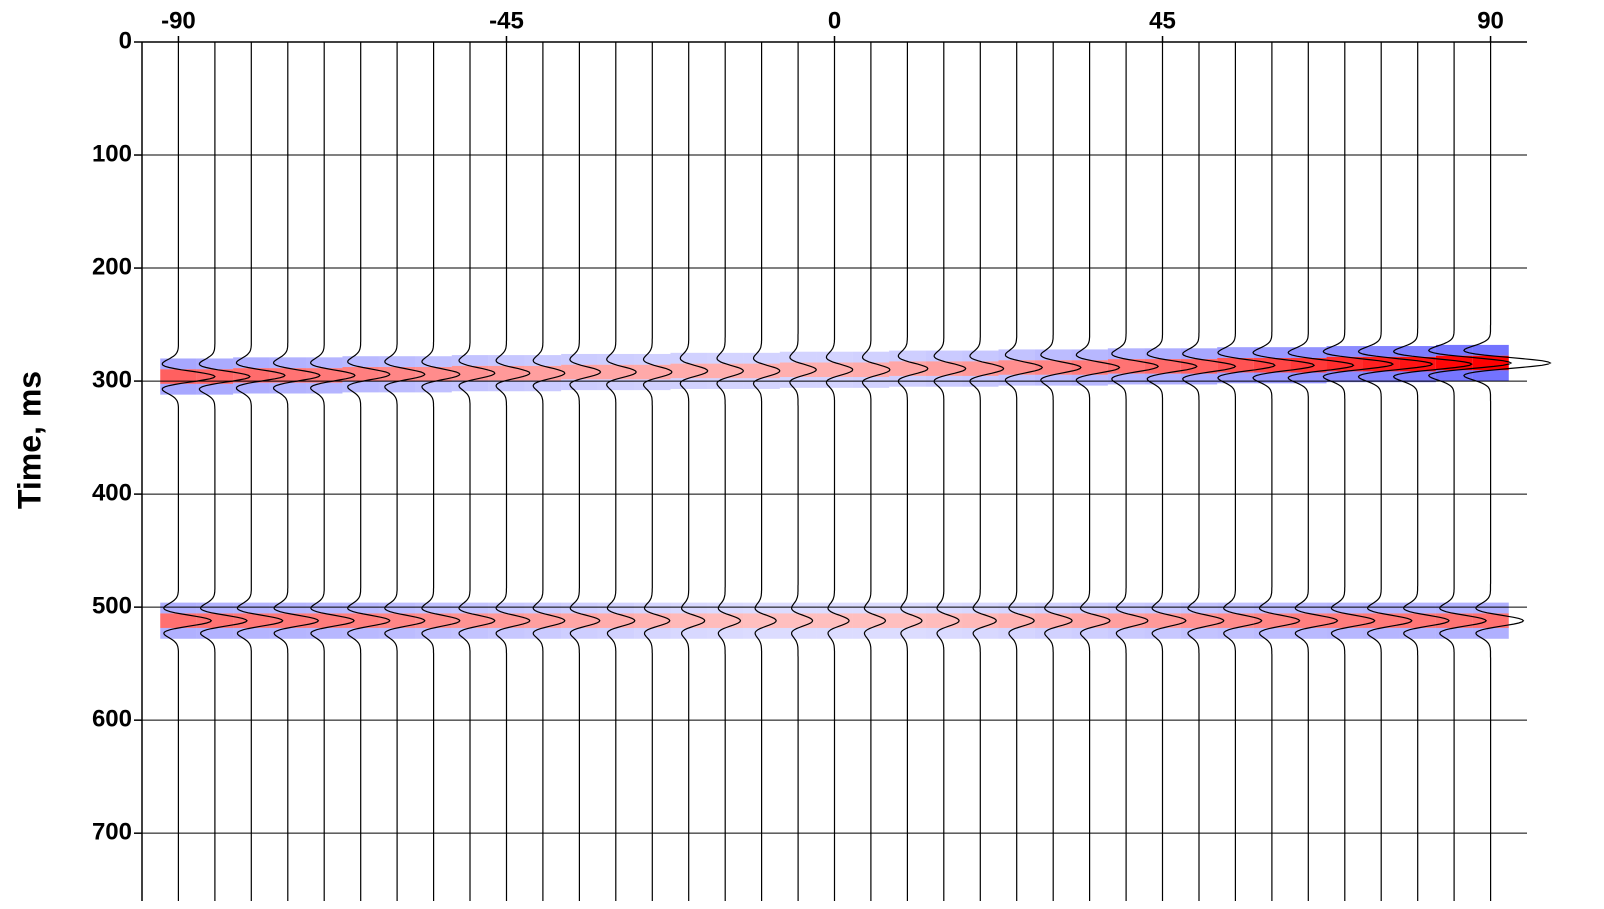 The width and height of the screenshot is (1604, 909). I want to click on y-tick-label: 600, so click(112, 719).